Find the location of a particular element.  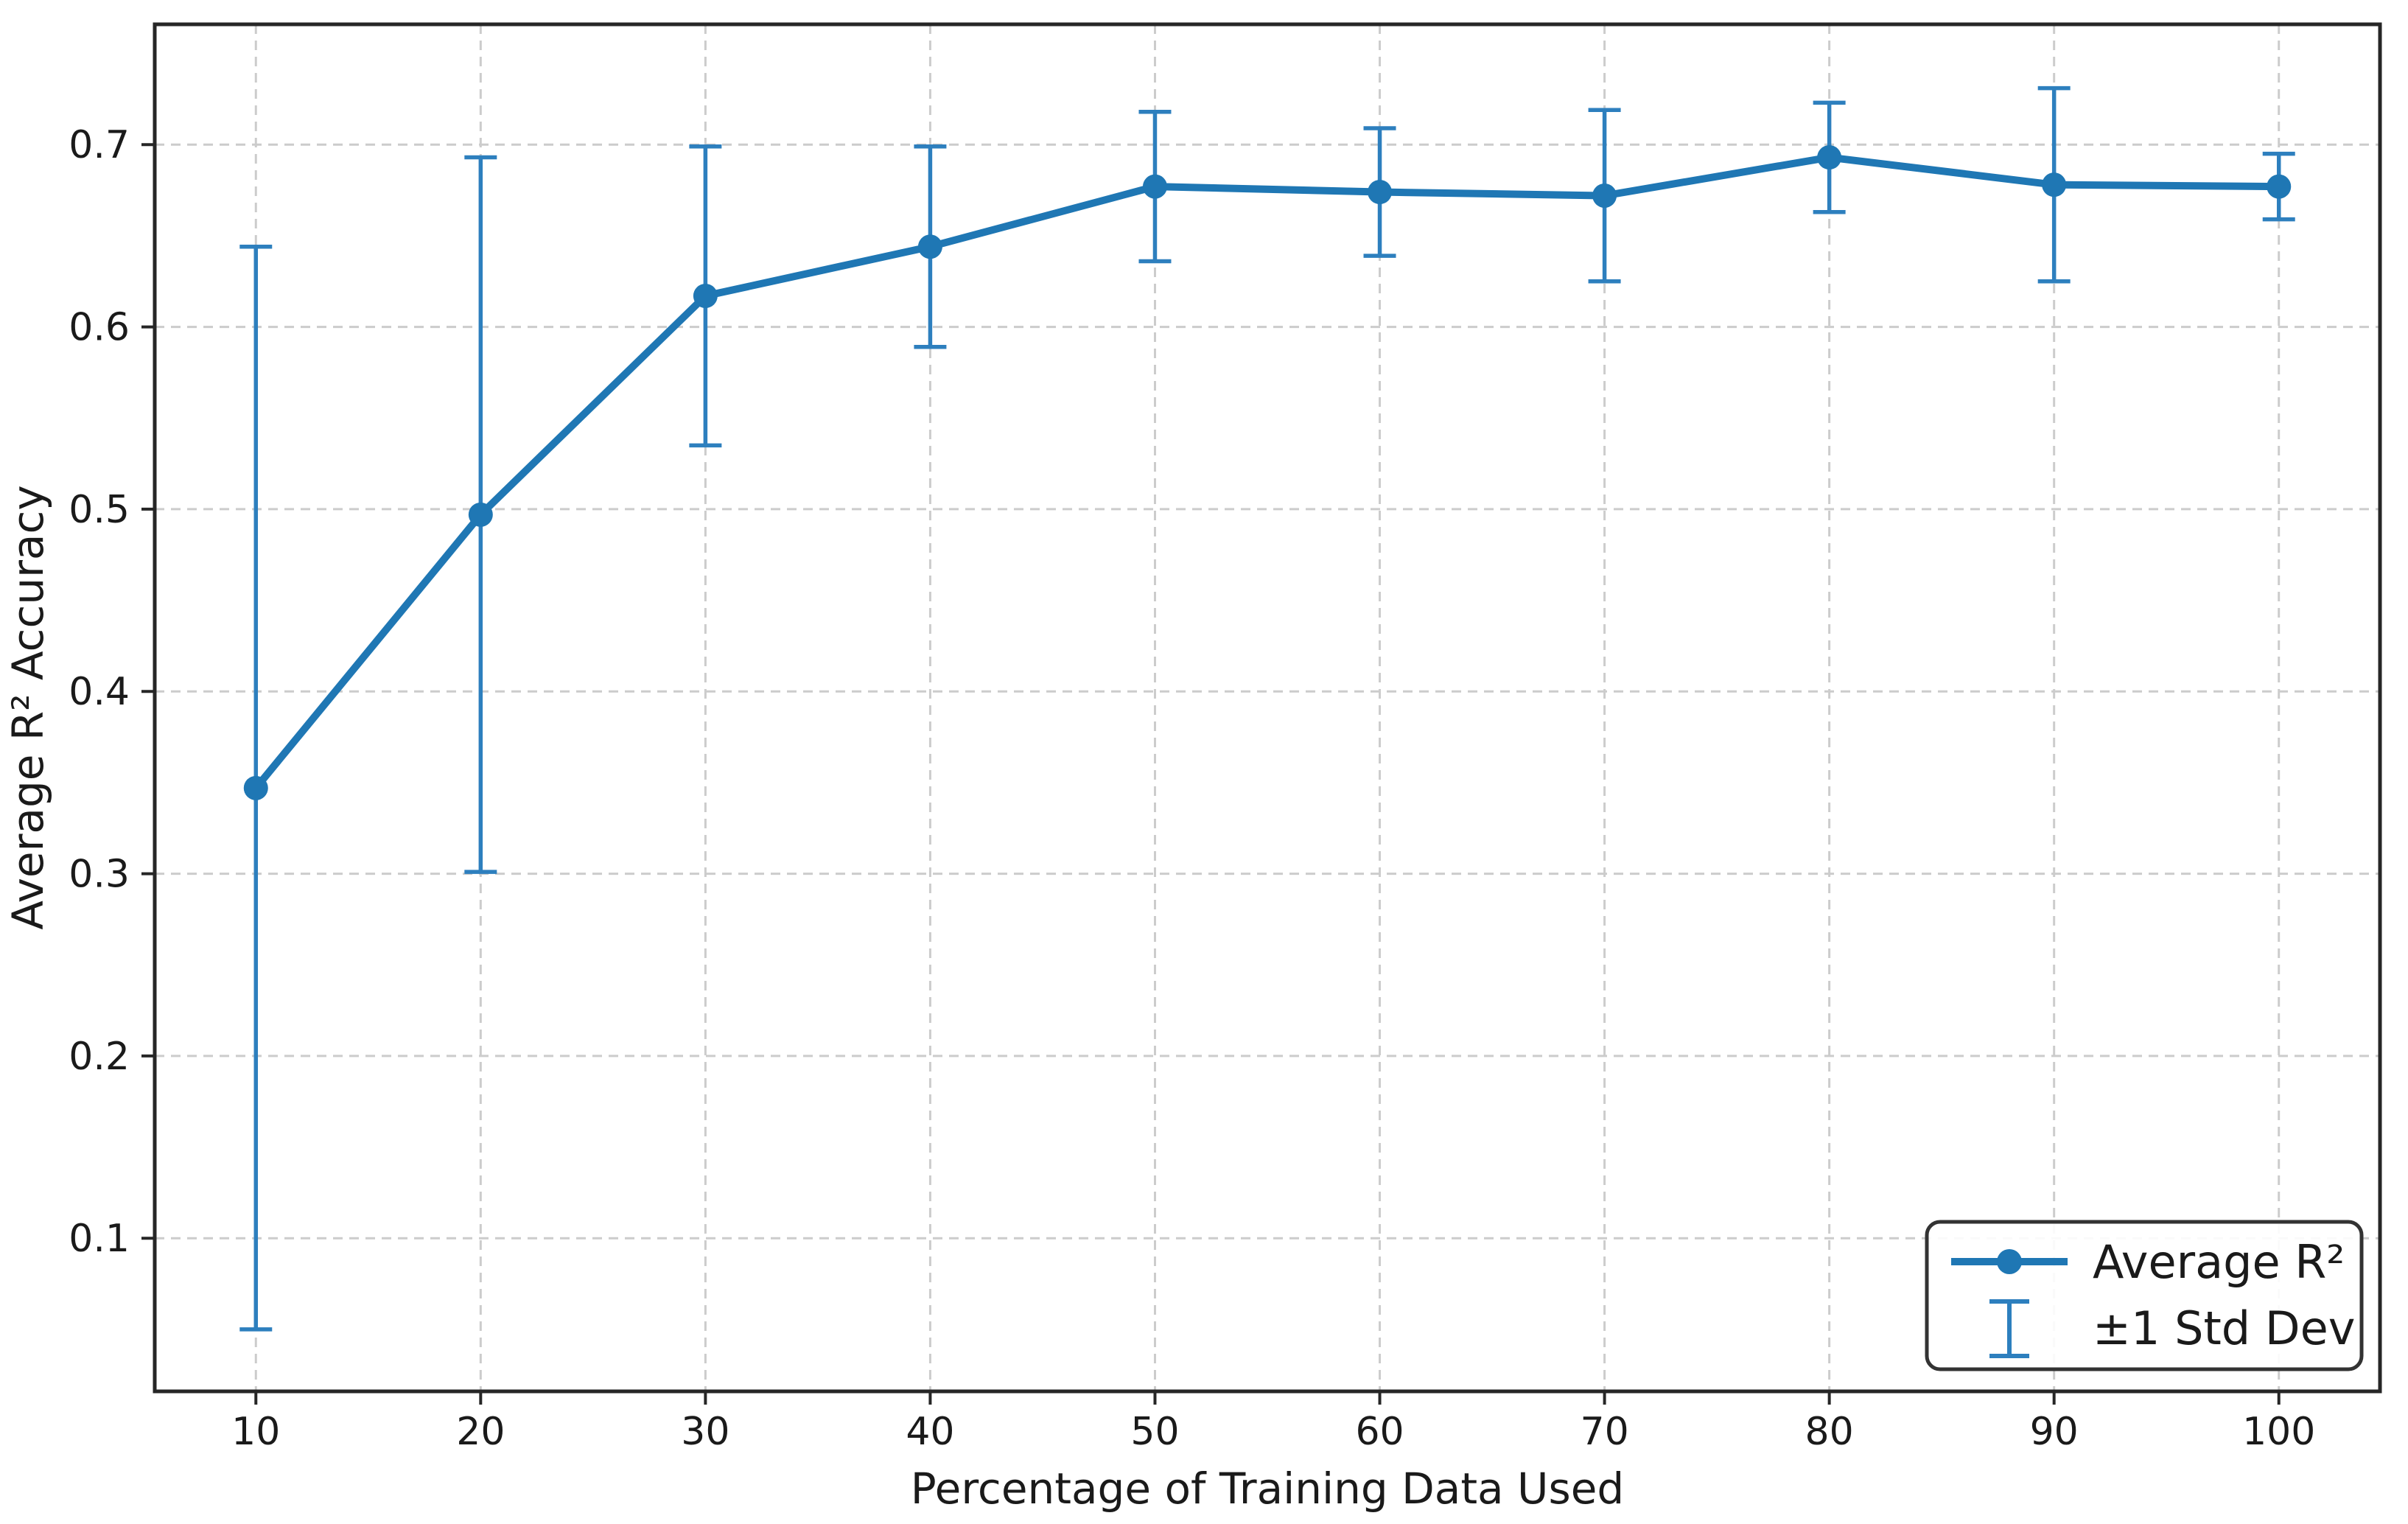

y-tick-label-0.1: 0.1 is located at coordinates (100, 1239).